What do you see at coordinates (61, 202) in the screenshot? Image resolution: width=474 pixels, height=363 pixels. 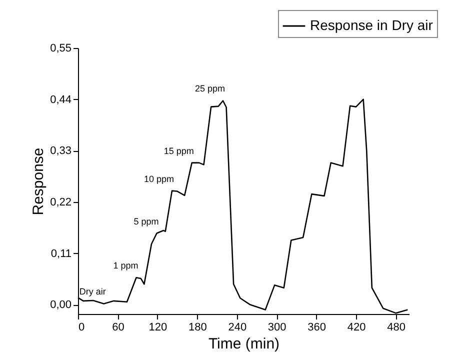 I see `y-tick-label: 0,22` at bounding box center [61, 202].